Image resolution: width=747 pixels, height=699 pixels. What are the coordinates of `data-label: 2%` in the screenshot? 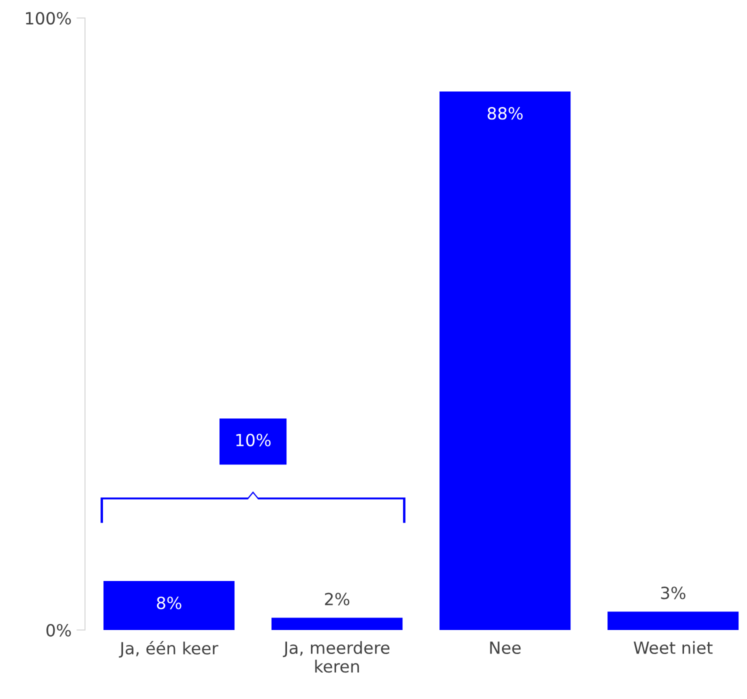 It's located at (337, 599).